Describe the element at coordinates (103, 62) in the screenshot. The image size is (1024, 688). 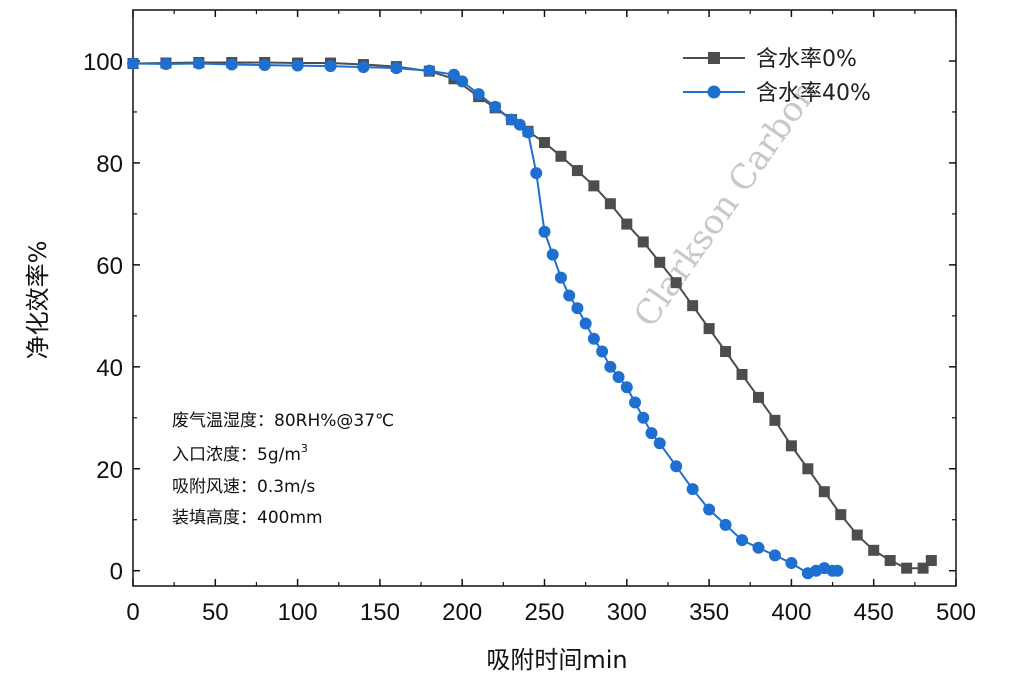
I see `y-tick-label-5: 100` at that location.